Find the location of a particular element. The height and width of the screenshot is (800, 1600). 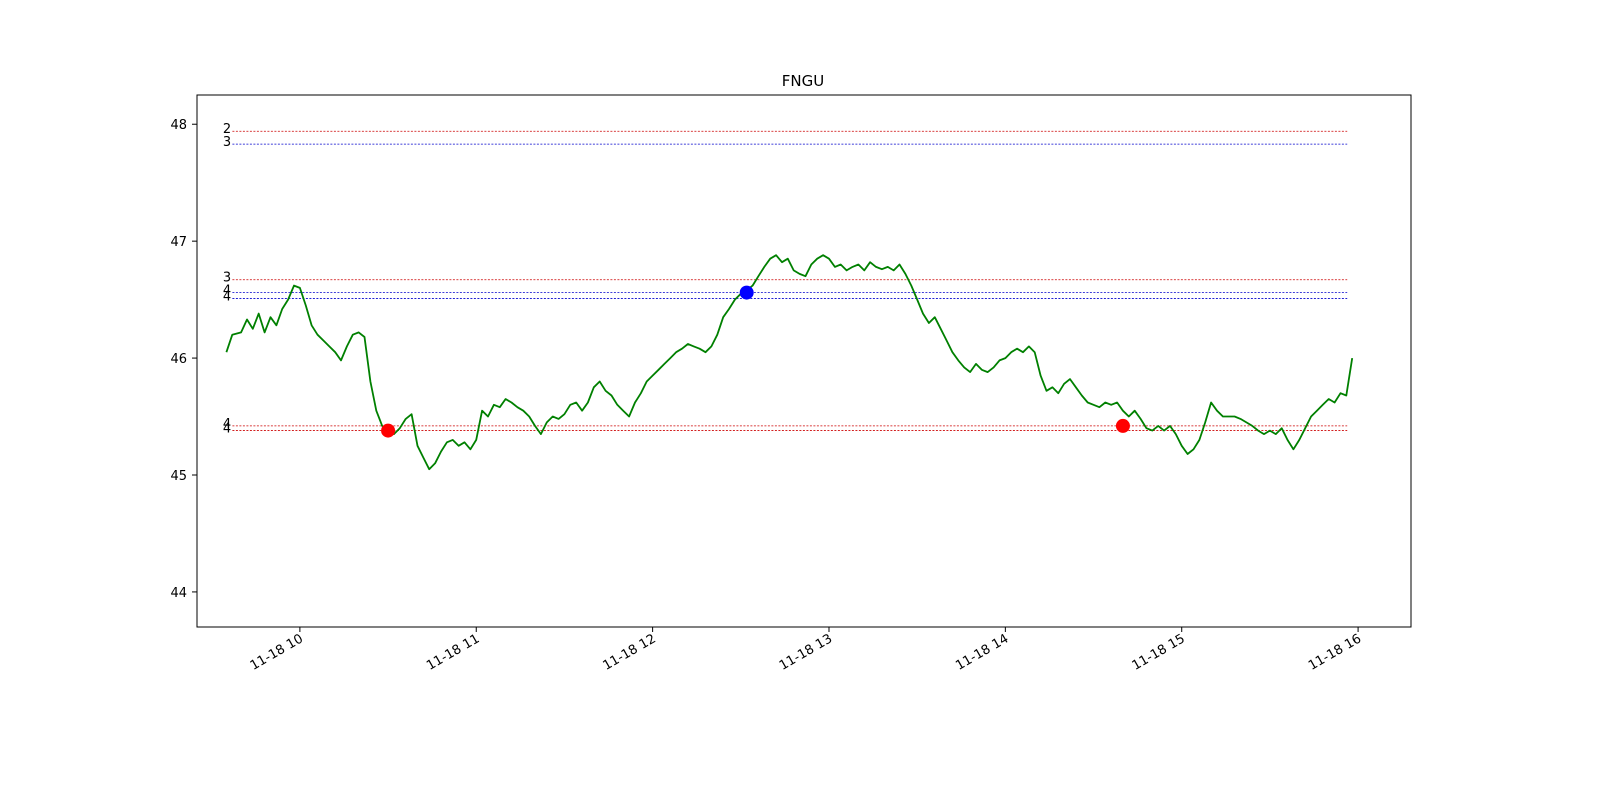

x-tick-label: 11-18 11 is located at coordinates (453, 652).